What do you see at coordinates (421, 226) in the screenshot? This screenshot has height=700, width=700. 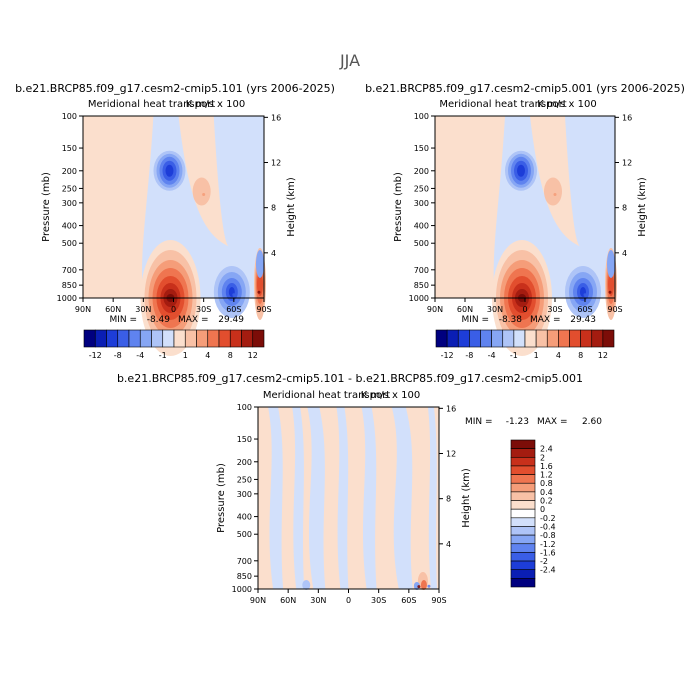 I see `y-tick-label: 400` at bounding box center [421, 226].